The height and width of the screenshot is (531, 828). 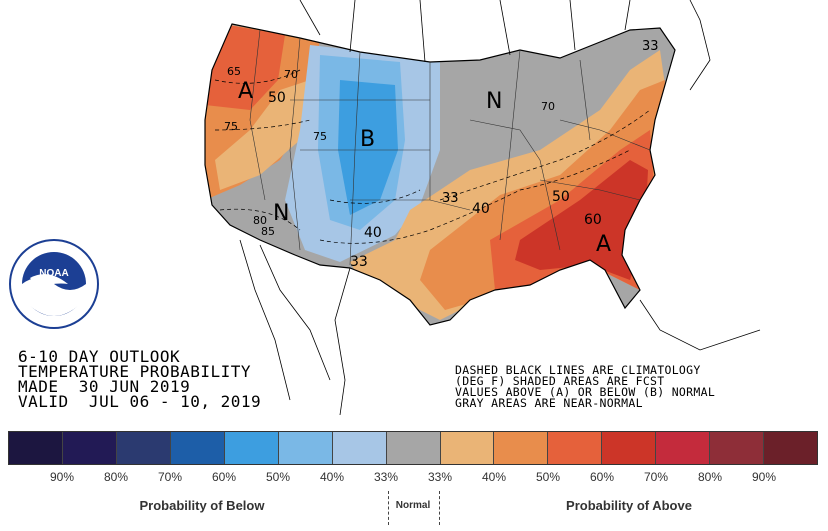 I want to click on noaa-logo: NOAA, so click(x=54, y=284).